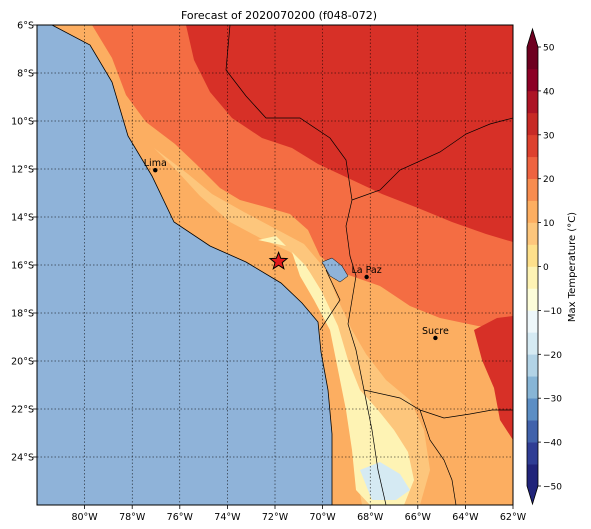 The width and height of the screenshot is (591, 529). I want to click on lake-titicaca, so click(335, 270).